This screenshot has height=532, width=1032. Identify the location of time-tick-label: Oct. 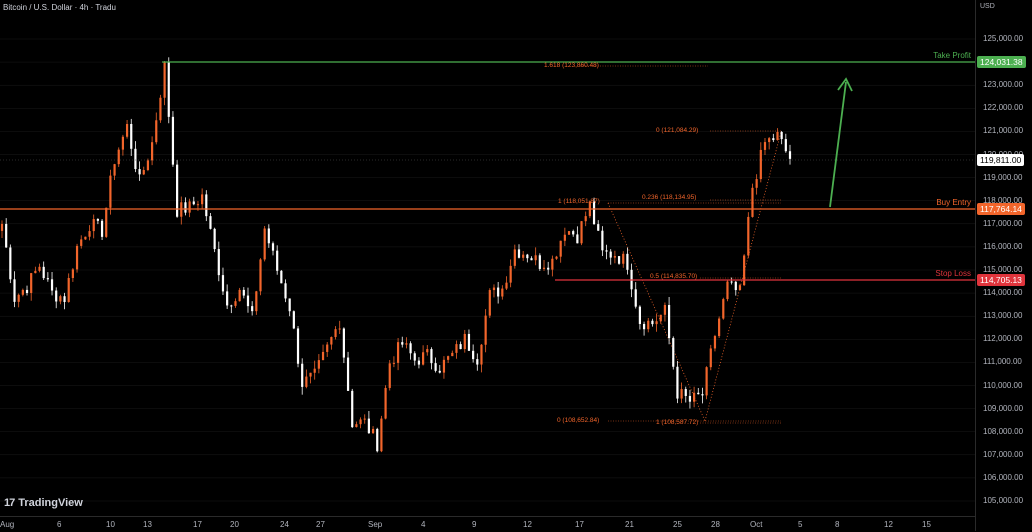
(756, 524).